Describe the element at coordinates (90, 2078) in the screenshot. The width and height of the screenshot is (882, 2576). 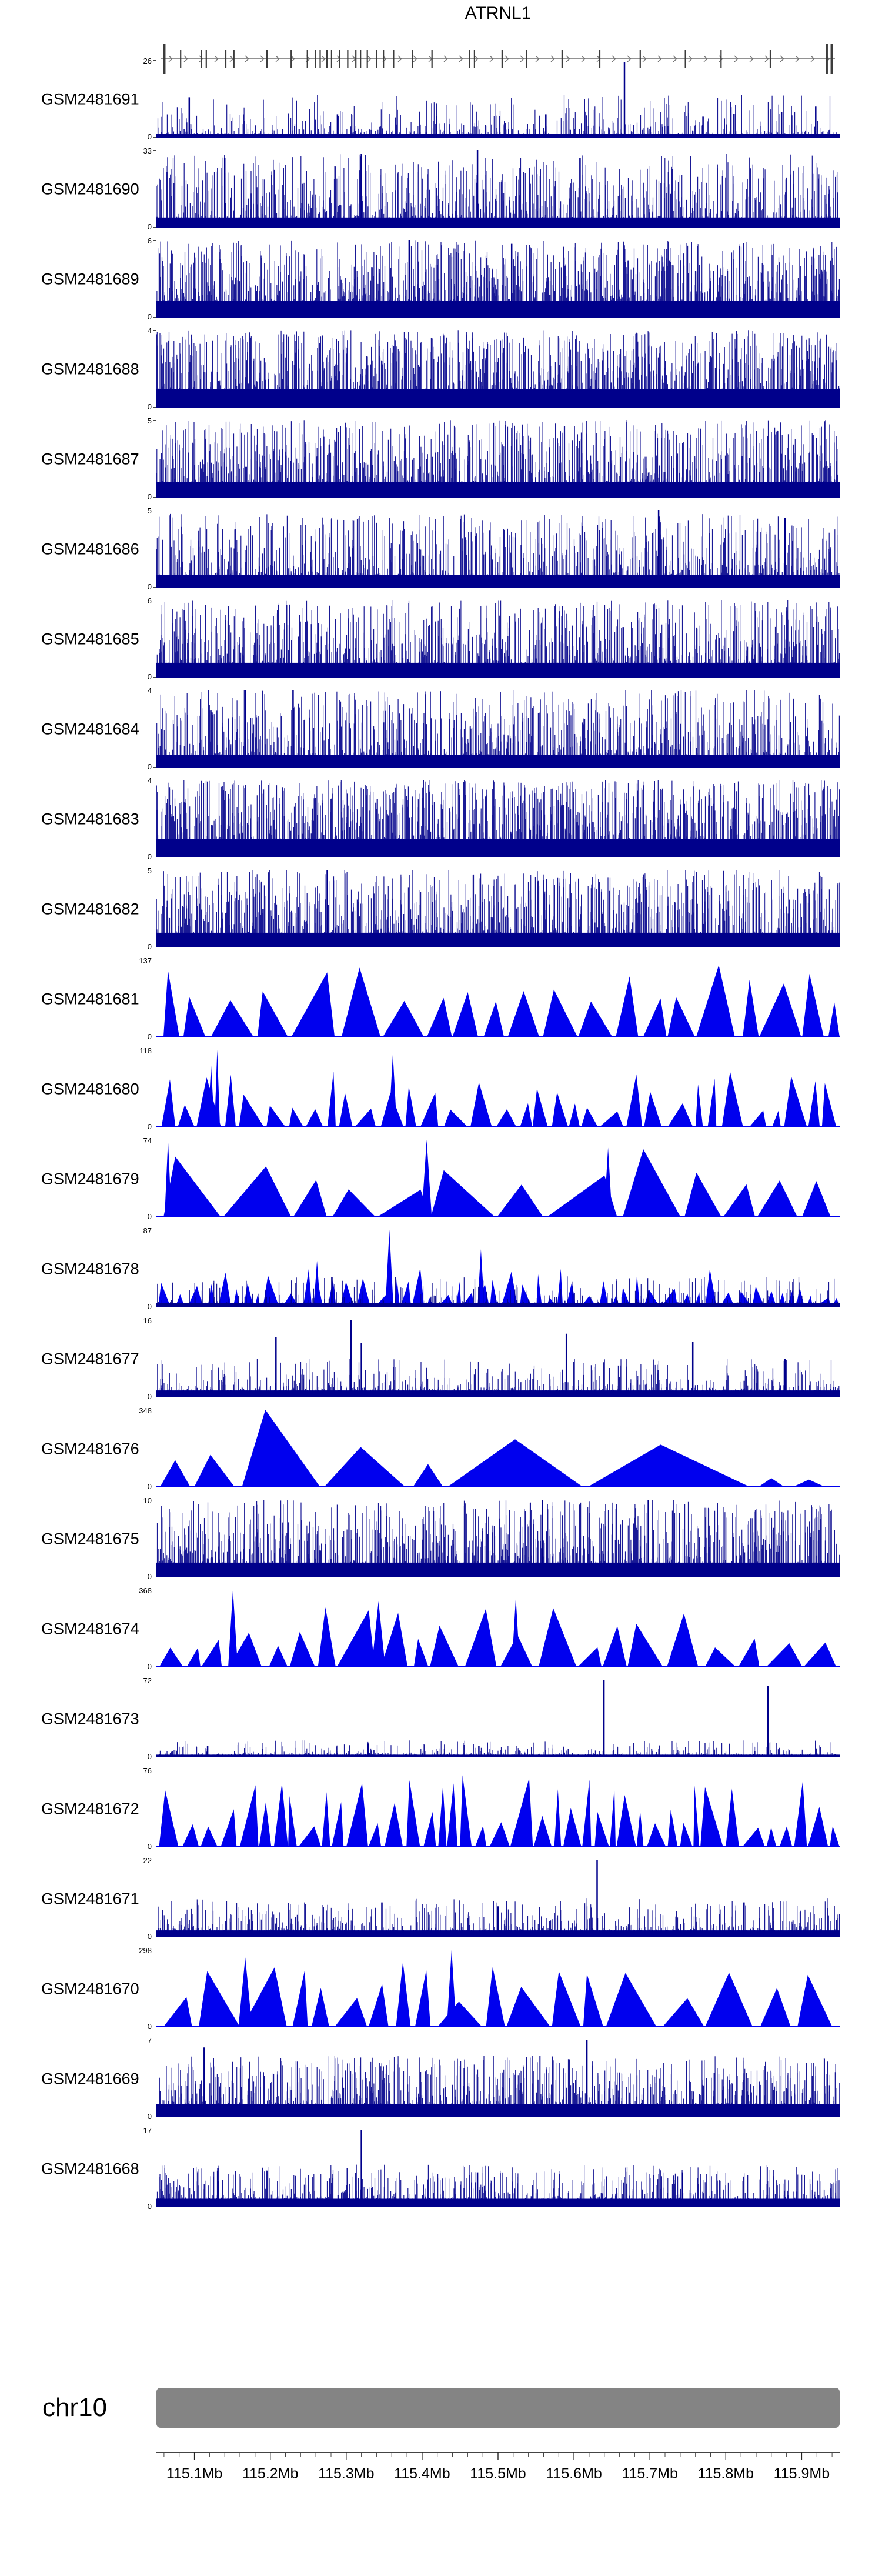
I see `track-label: GSM2481669` at that location.